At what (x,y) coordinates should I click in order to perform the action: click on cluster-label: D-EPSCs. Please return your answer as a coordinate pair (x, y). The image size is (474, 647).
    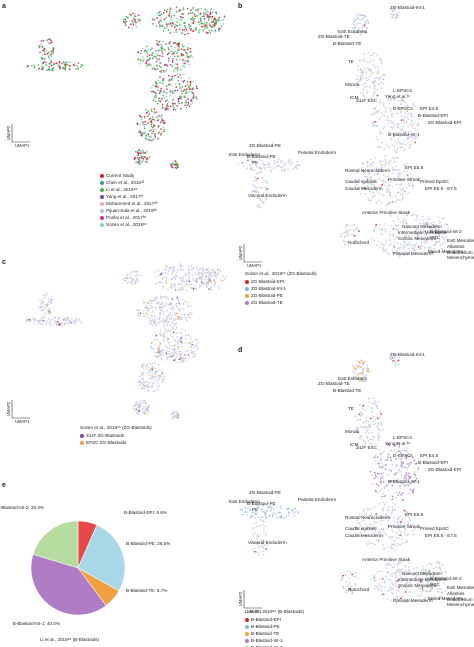
    Looking at the image, I should click on (403, 455).